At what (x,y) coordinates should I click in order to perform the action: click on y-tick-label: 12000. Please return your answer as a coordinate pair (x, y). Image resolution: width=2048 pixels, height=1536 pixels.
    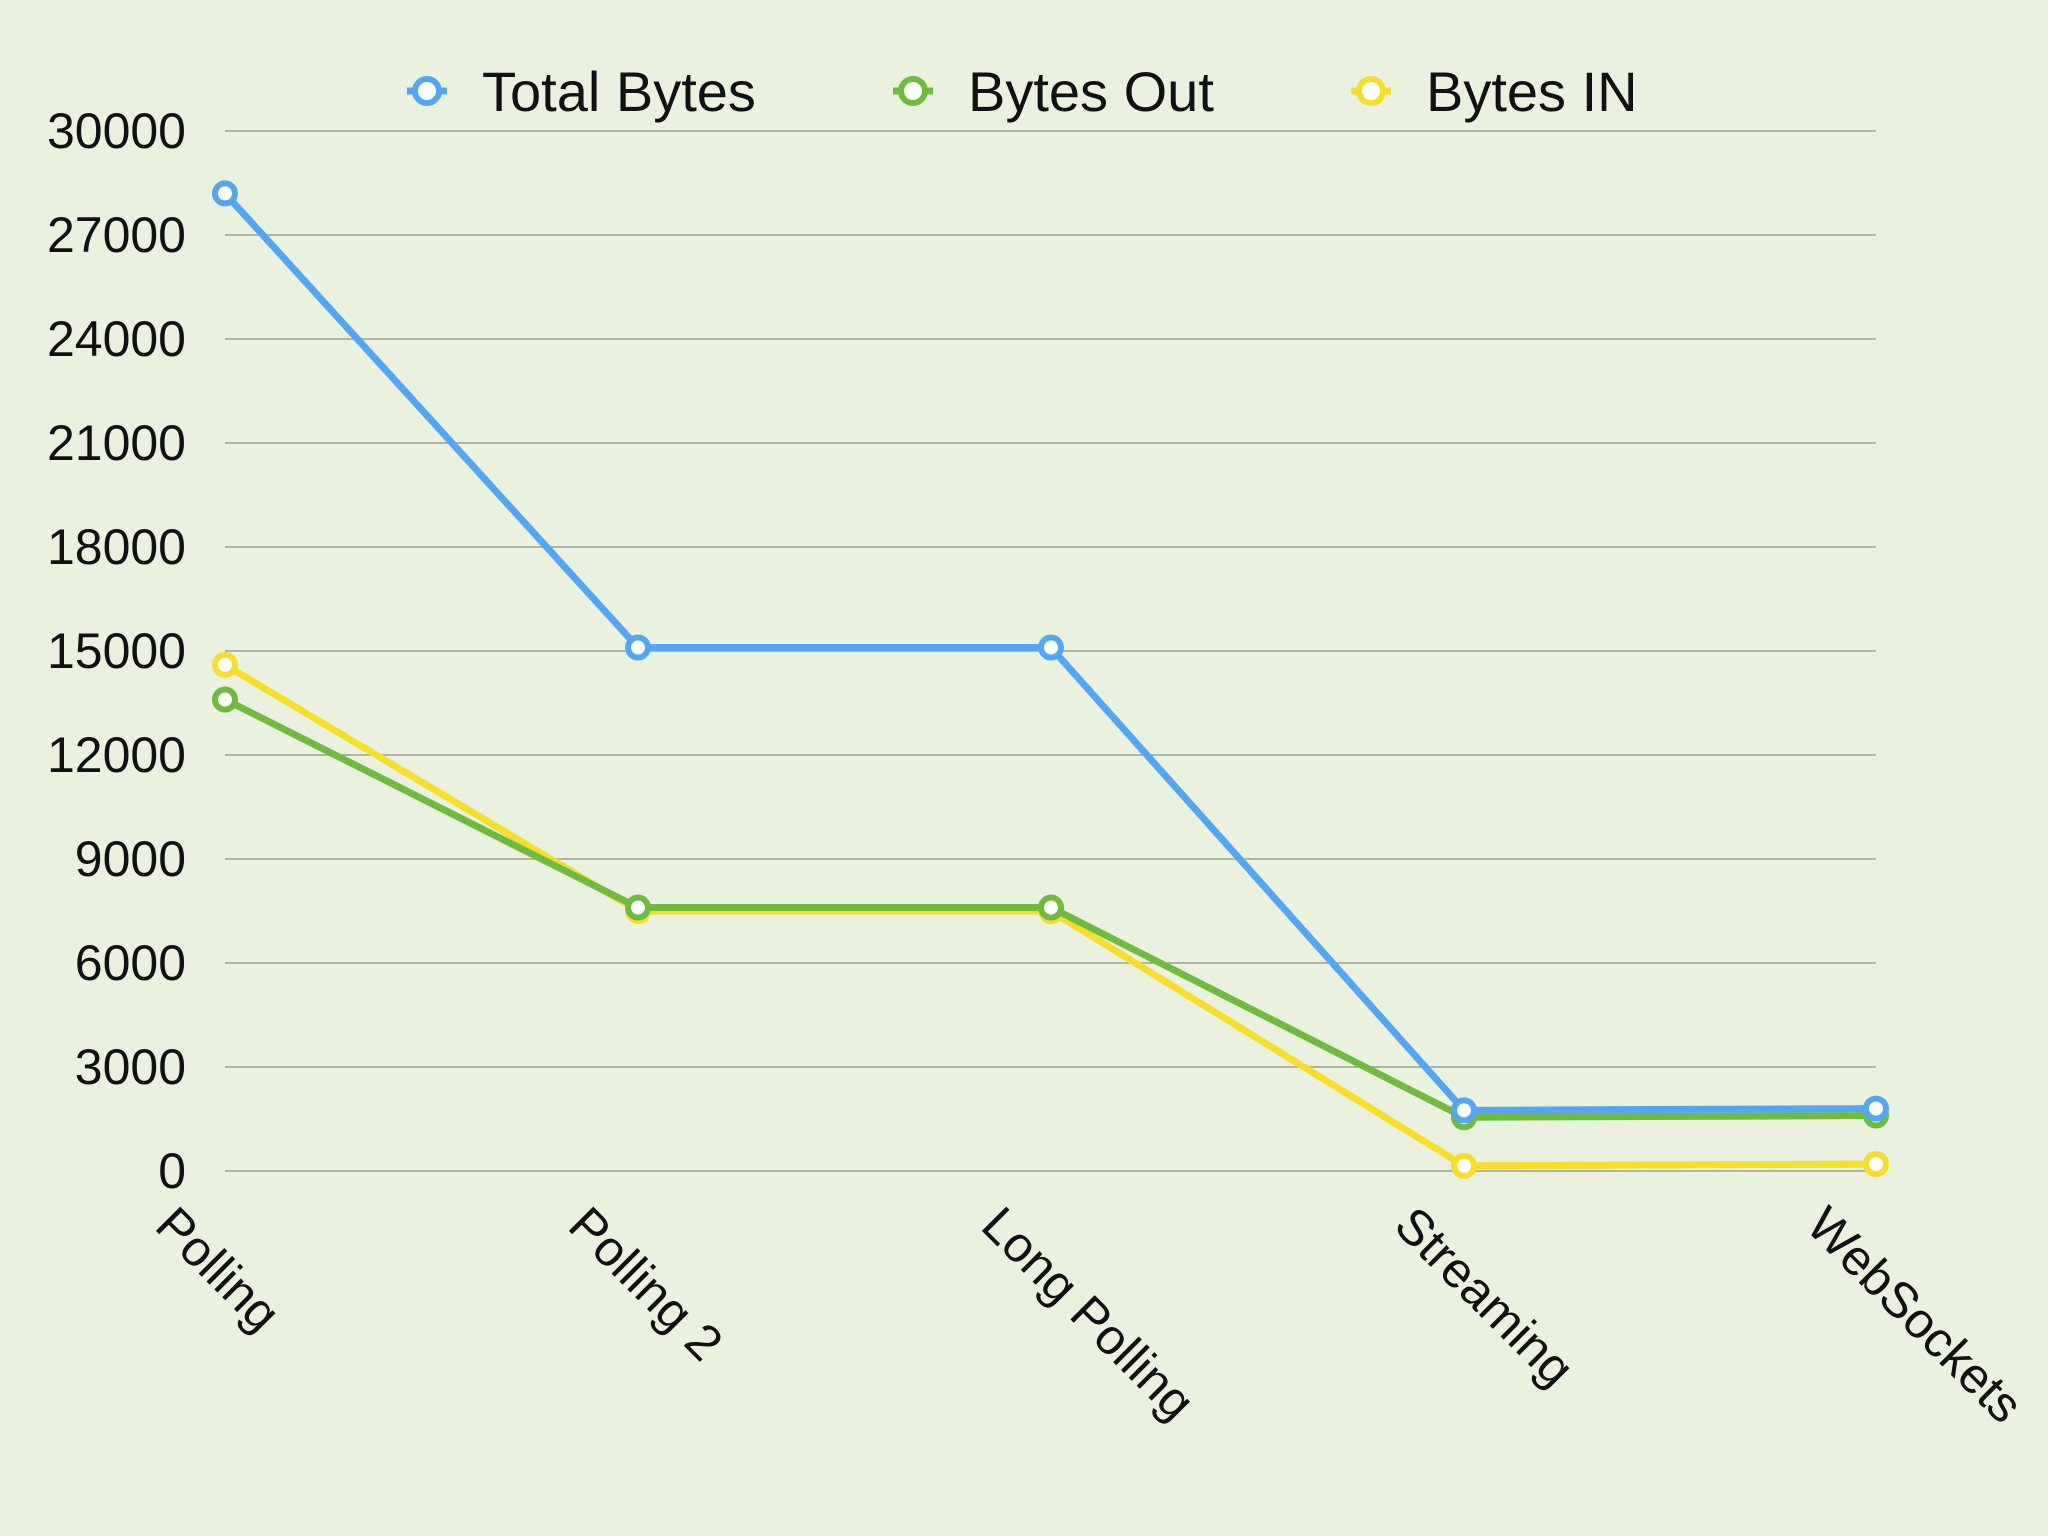
    Looking at the image, I should click on (116, 755).